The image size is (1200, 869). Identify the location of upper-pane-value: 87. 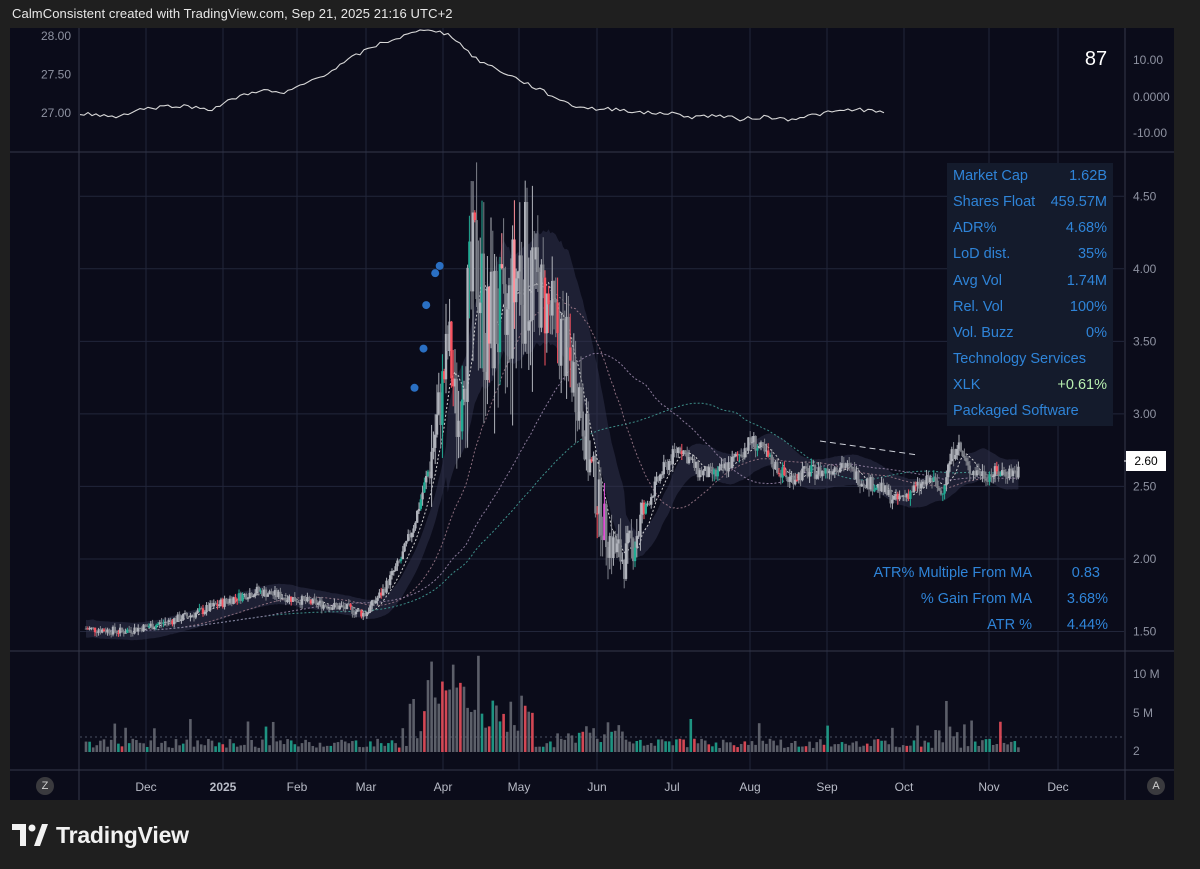
(1096, 59).